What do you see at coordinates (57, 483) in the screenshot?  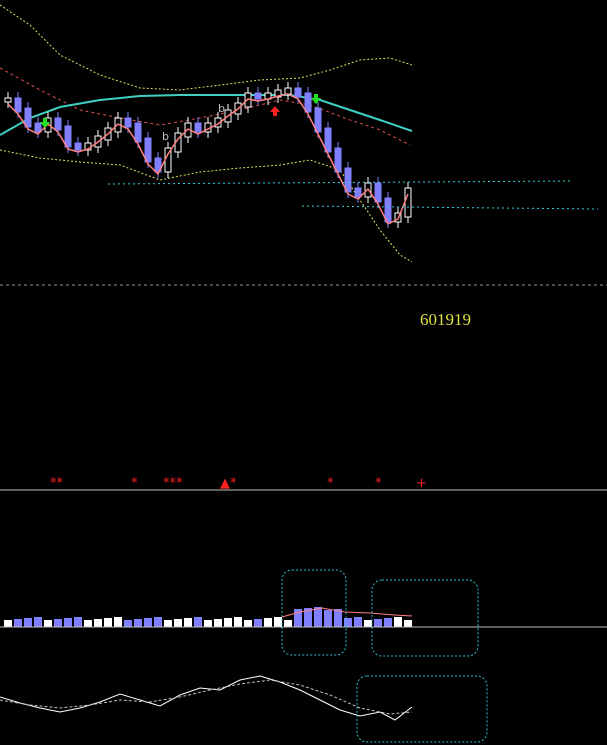 I see `signal: **` at bounding box center [57, 483].